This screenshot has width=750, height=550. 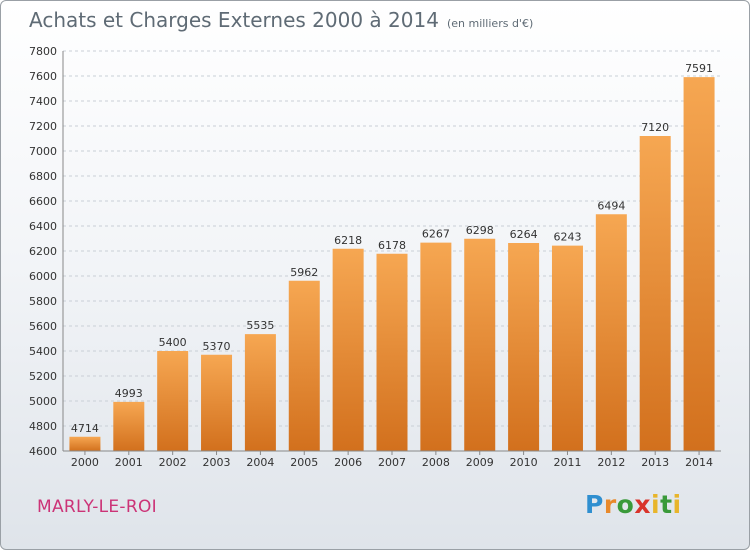 What do you see at coordinates (524, 347) in the screenshot?
I see `bar-2010` at bounding box center [524, 347].